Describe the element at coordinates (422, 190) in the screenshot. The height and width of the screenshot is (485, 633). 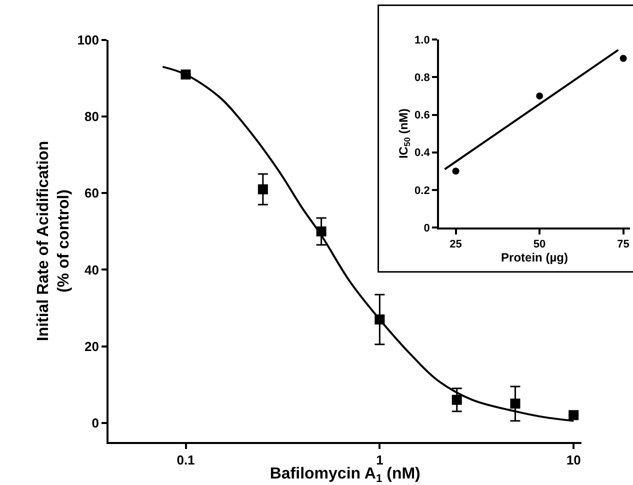
I see `y-tick-label: 0.2` at that location.